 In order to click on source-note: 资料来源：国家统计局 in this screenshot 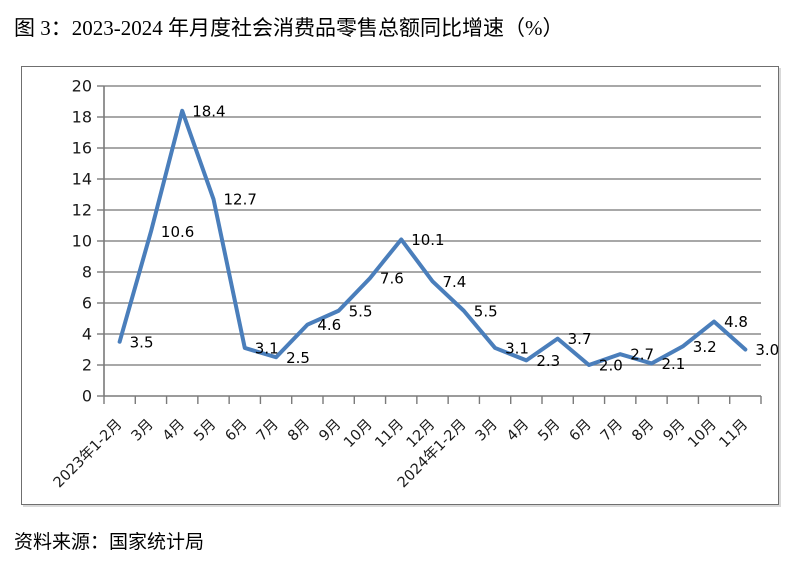, I will do `click(109, 542)`.